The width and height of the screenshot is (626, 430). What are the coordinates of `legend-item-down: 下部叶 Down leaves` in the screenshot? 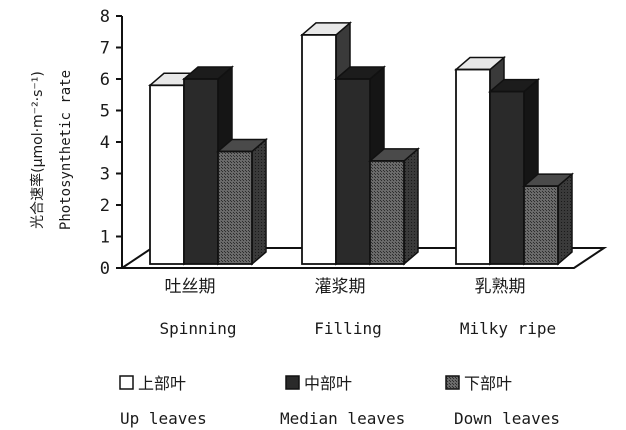 It's located at (502, 401).